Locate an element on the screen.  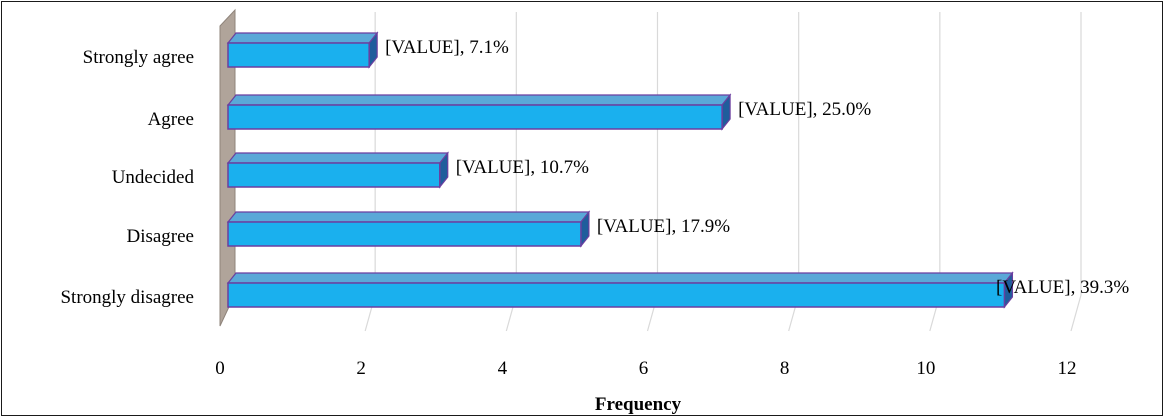
x-tick-label: 2 is located at coordinates (361, 368).